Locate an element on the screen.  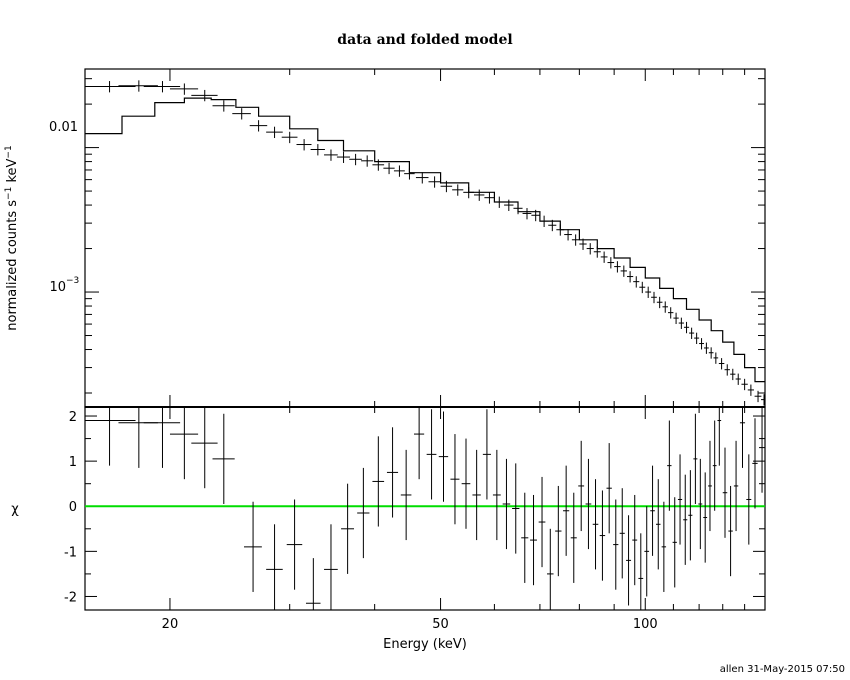
y-tick-label-chi: 0 is located at coordinates (73, 507).